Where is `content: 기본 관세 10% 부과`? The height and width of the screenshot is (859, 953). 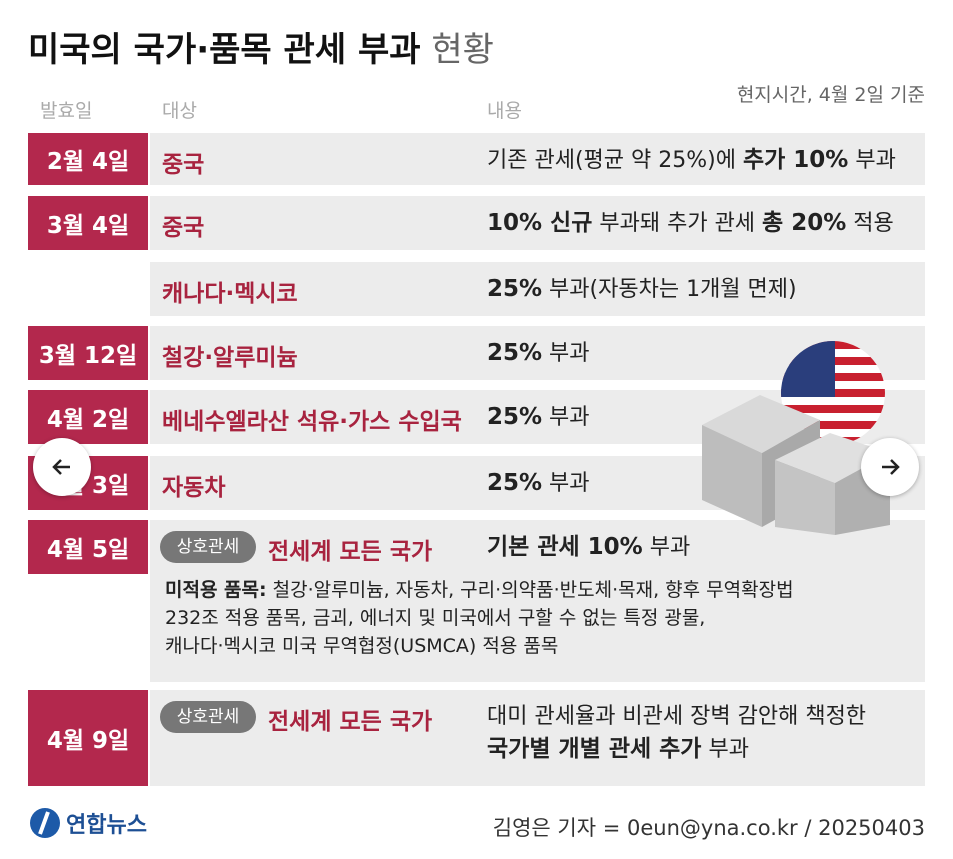 content: 기본 관세 10% 부과 is located at coordinates (588, 547).